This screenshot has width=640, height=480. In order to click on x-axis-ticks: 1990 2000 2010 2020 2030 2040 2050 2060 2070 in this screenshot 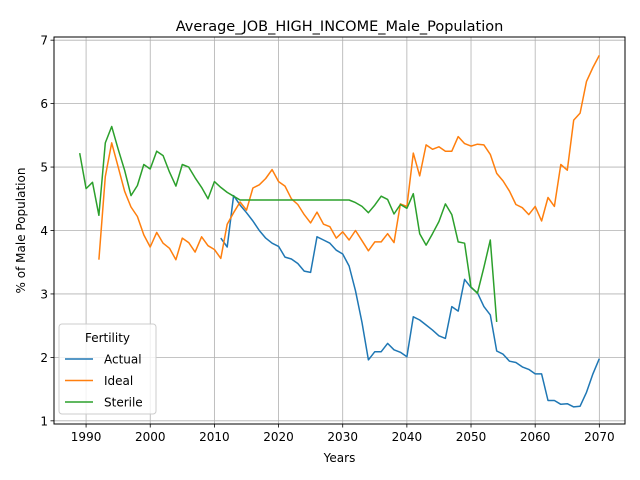, I will do `click(343, 434)`.